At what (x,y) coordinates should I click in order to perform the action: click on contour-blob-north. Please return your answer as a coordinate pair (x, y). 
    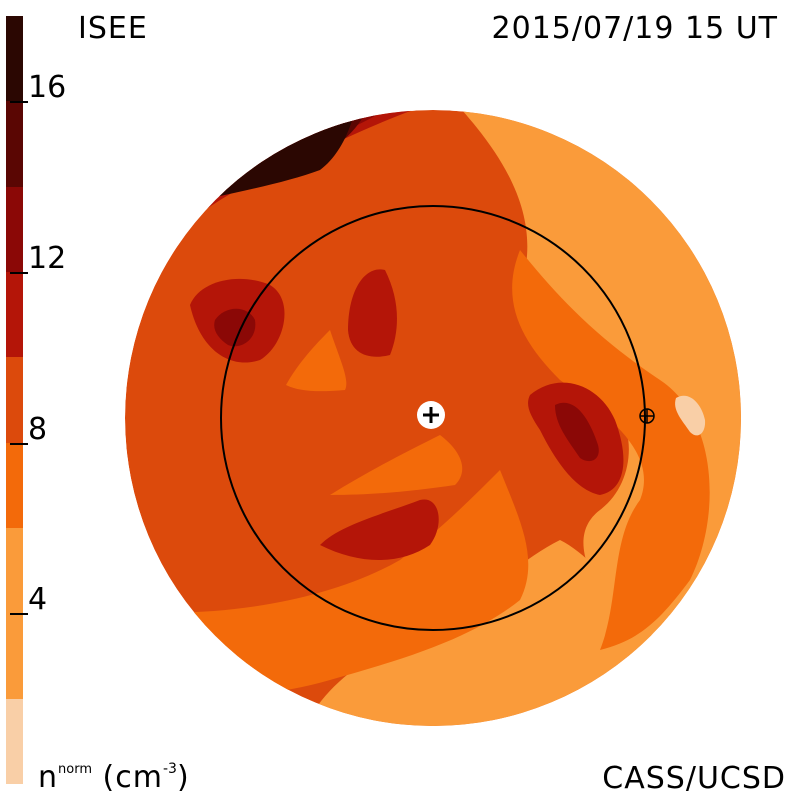
    Looking at the image, I should click on (372, 313).